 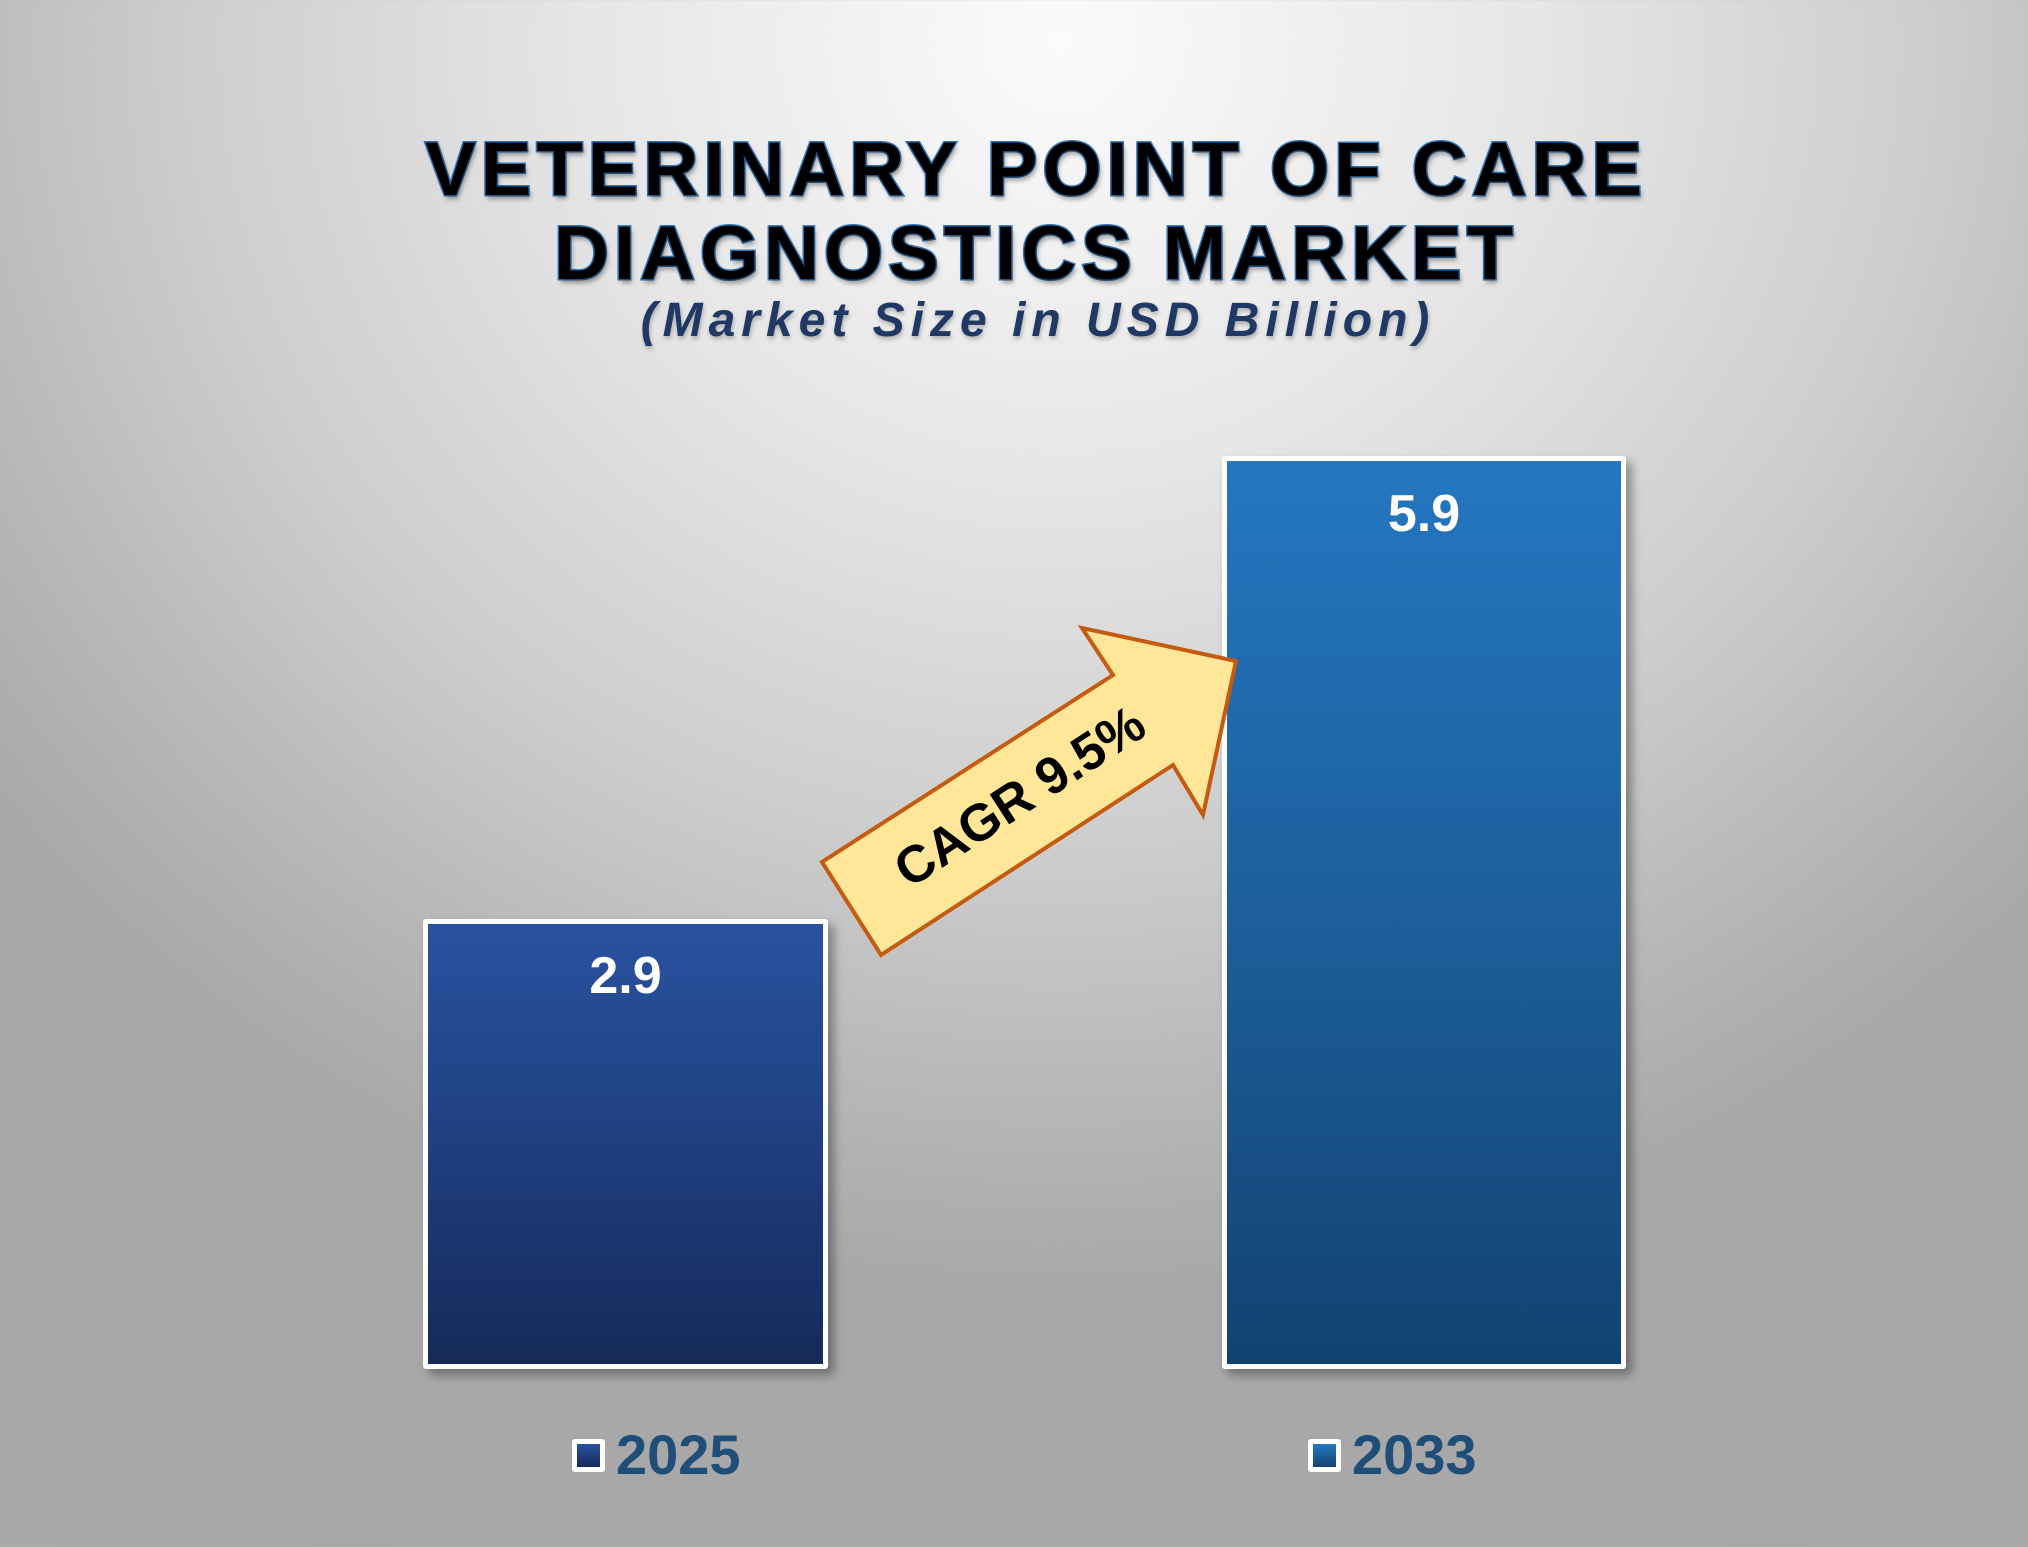 I want to click on legend-item-2025: 2025, so click(x=656, y=1454).